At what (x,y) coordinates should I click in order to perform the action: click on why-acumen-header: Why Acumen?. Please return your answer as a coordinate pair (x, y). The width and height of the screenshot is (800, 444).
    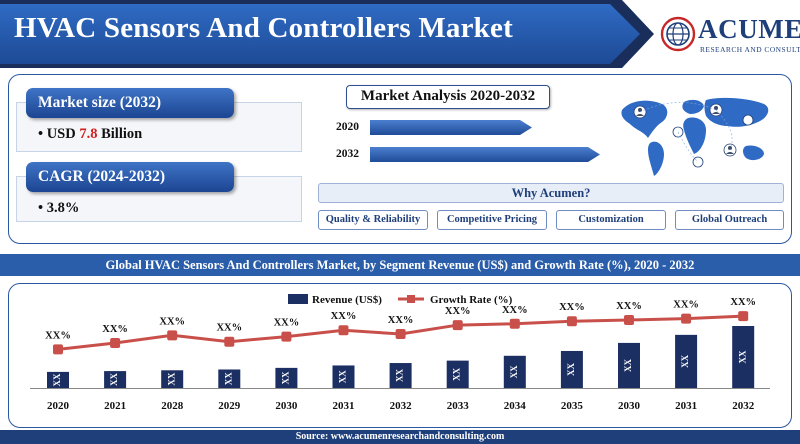
    Looking at the image, I should click on (551, 193).